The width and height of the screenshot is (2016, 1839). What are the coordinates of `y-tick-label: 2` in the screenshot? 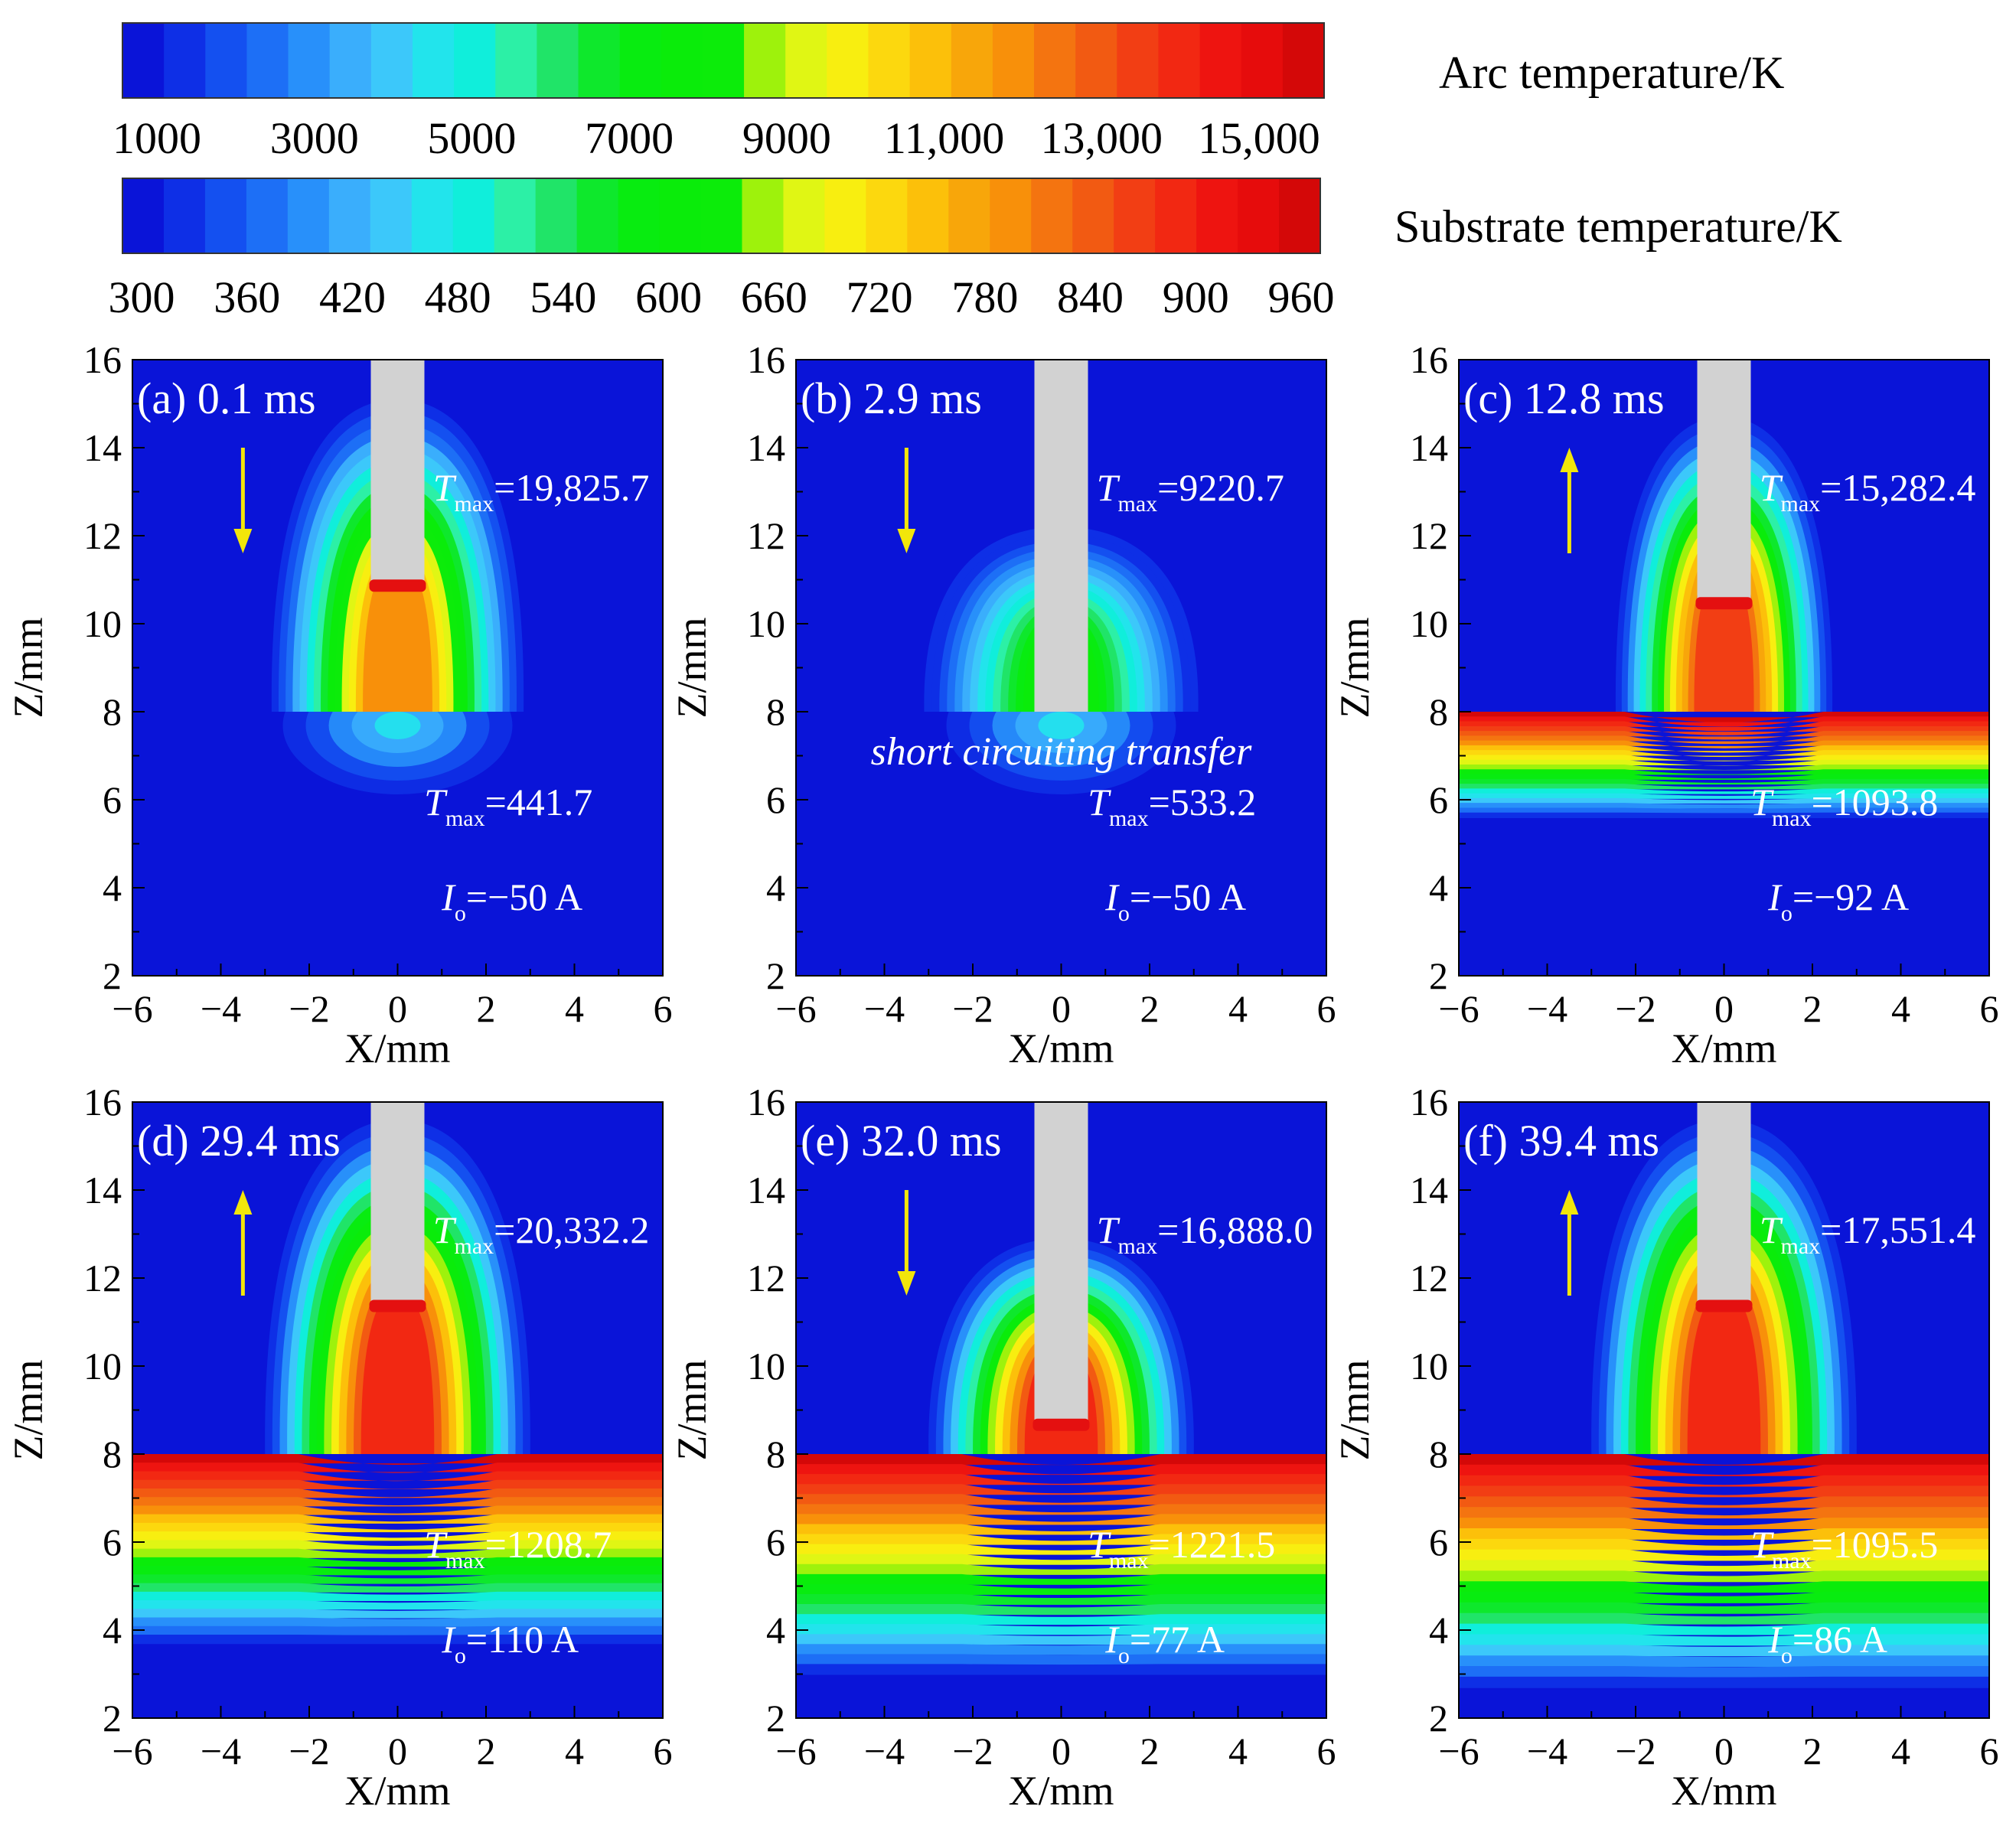 It's located at (112, 975).